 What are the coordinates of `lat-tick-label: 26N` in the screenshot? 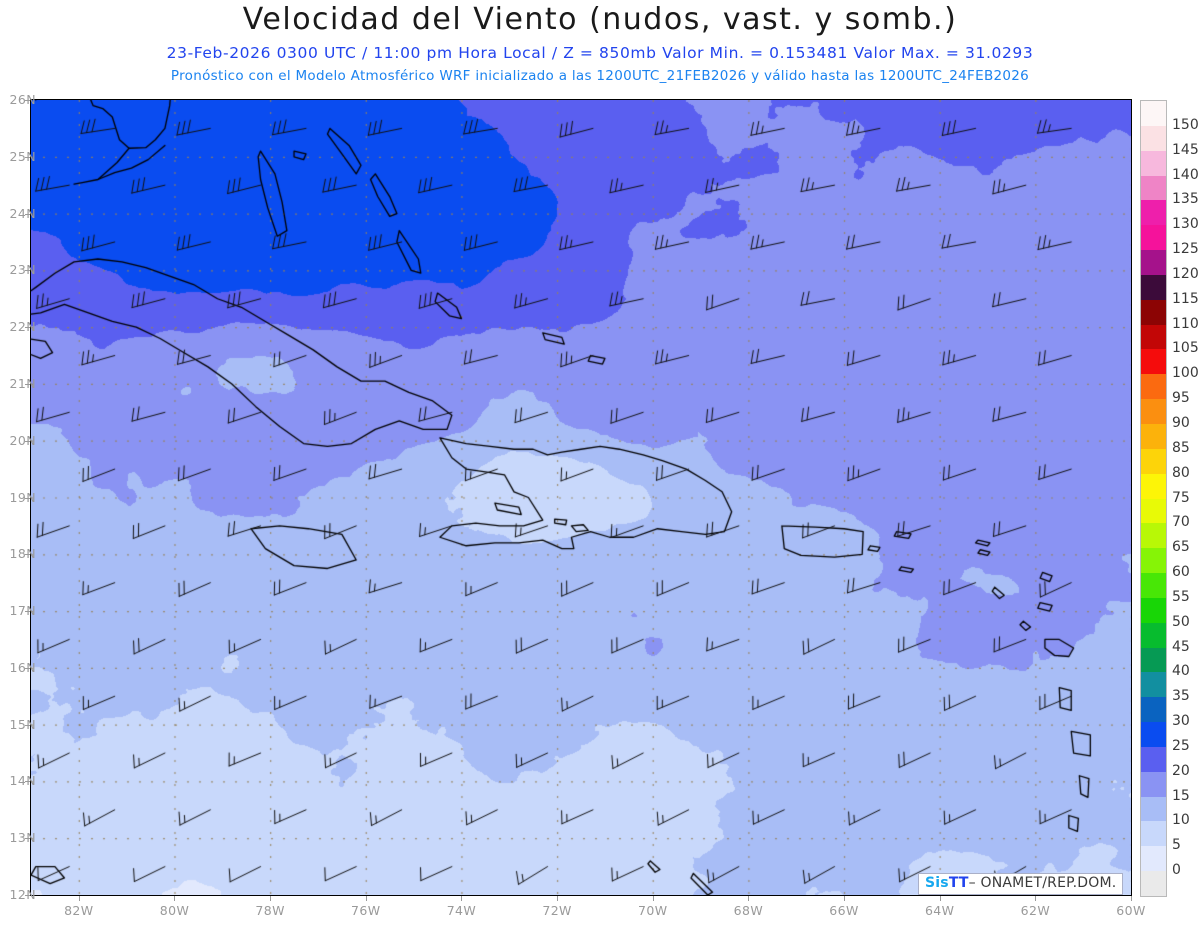 It's located at (22, 99).